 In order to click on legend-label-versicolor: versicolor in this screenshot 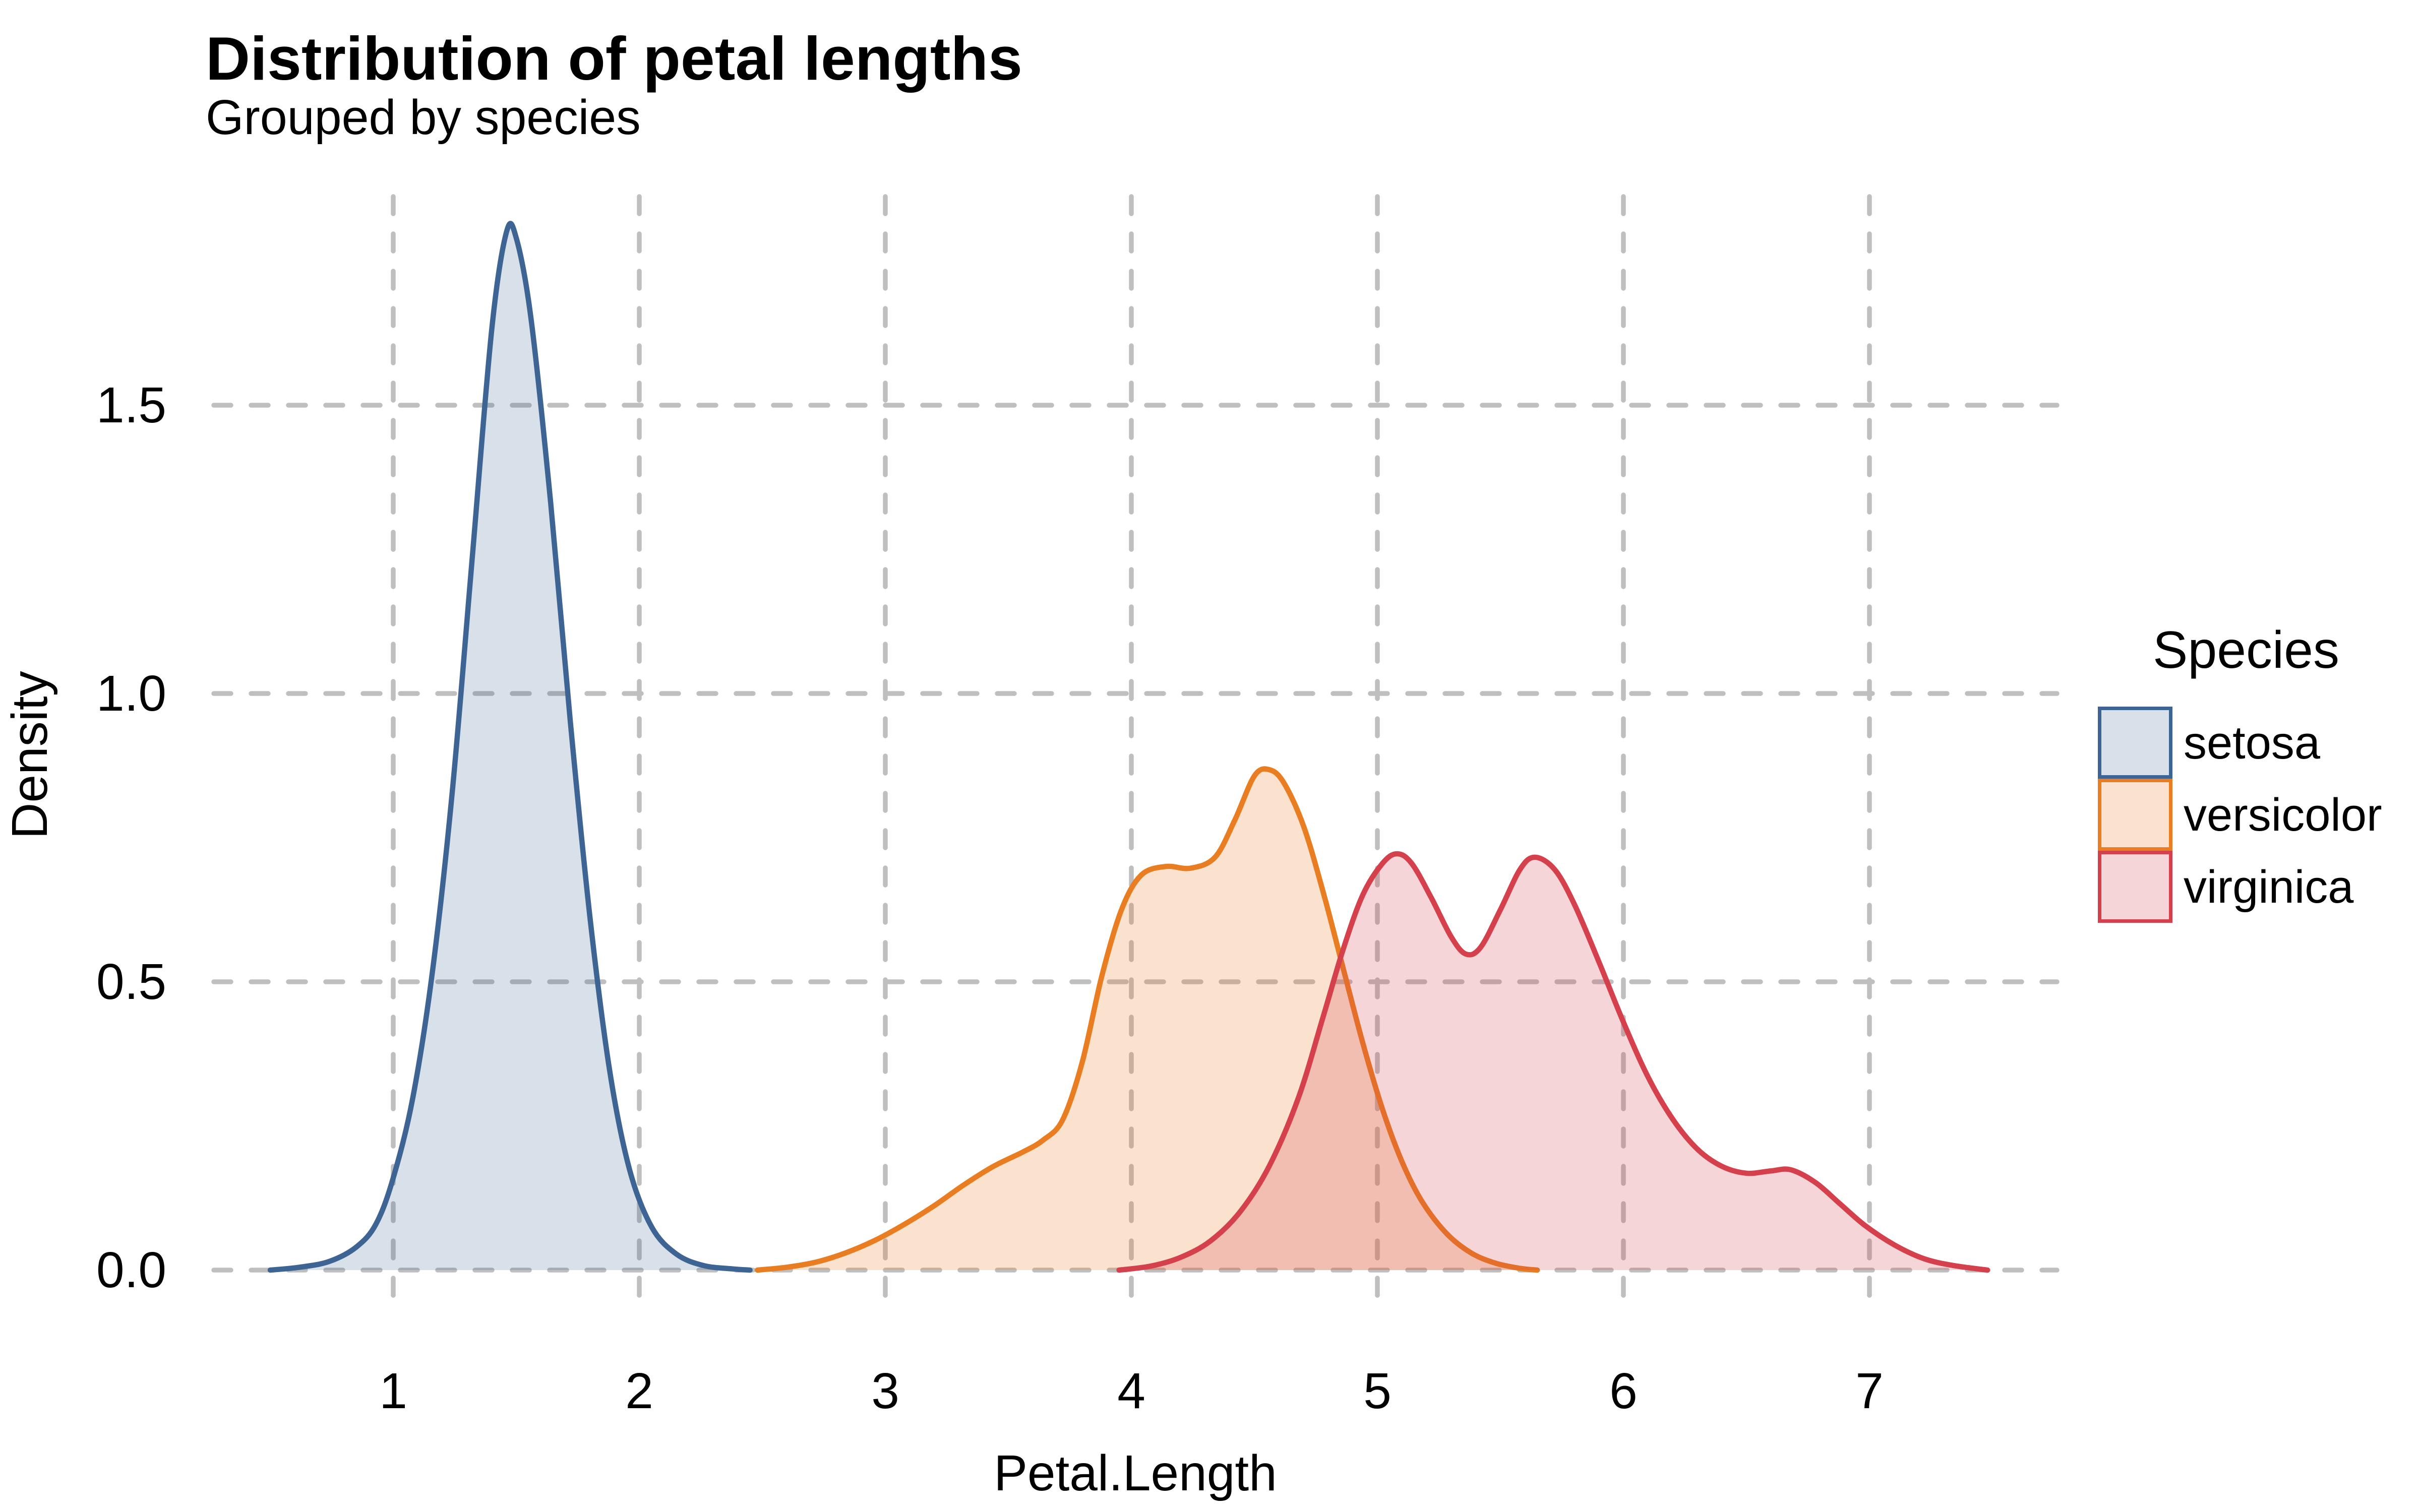, I will do `click(2283, 815)`.